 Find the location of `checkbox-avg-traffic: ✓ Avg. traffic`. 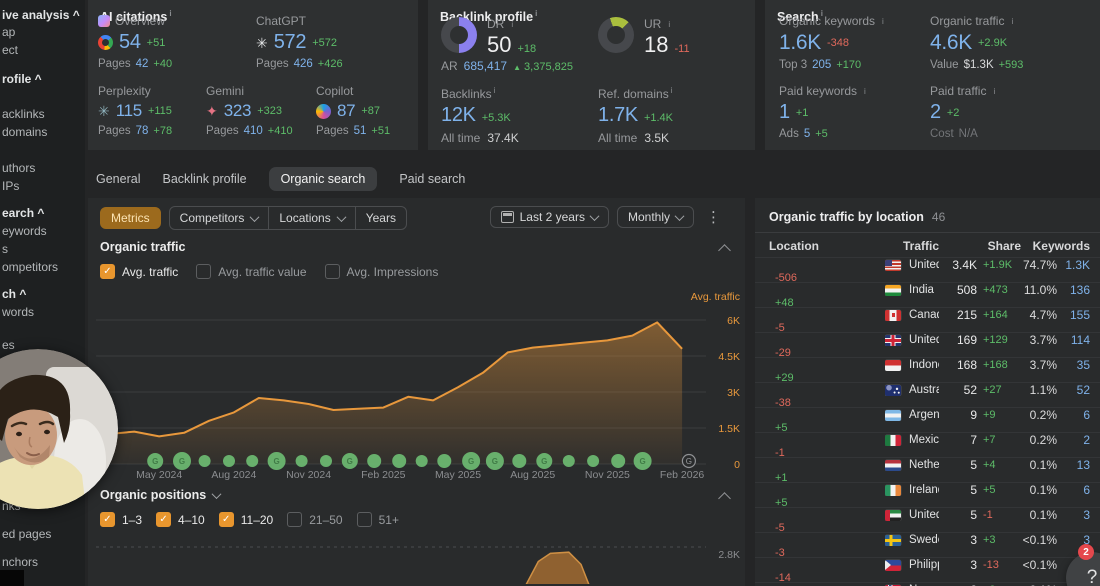

checkbox-avg-traffic: ✓ Avg. traffic is located at coordinates (139, 271).